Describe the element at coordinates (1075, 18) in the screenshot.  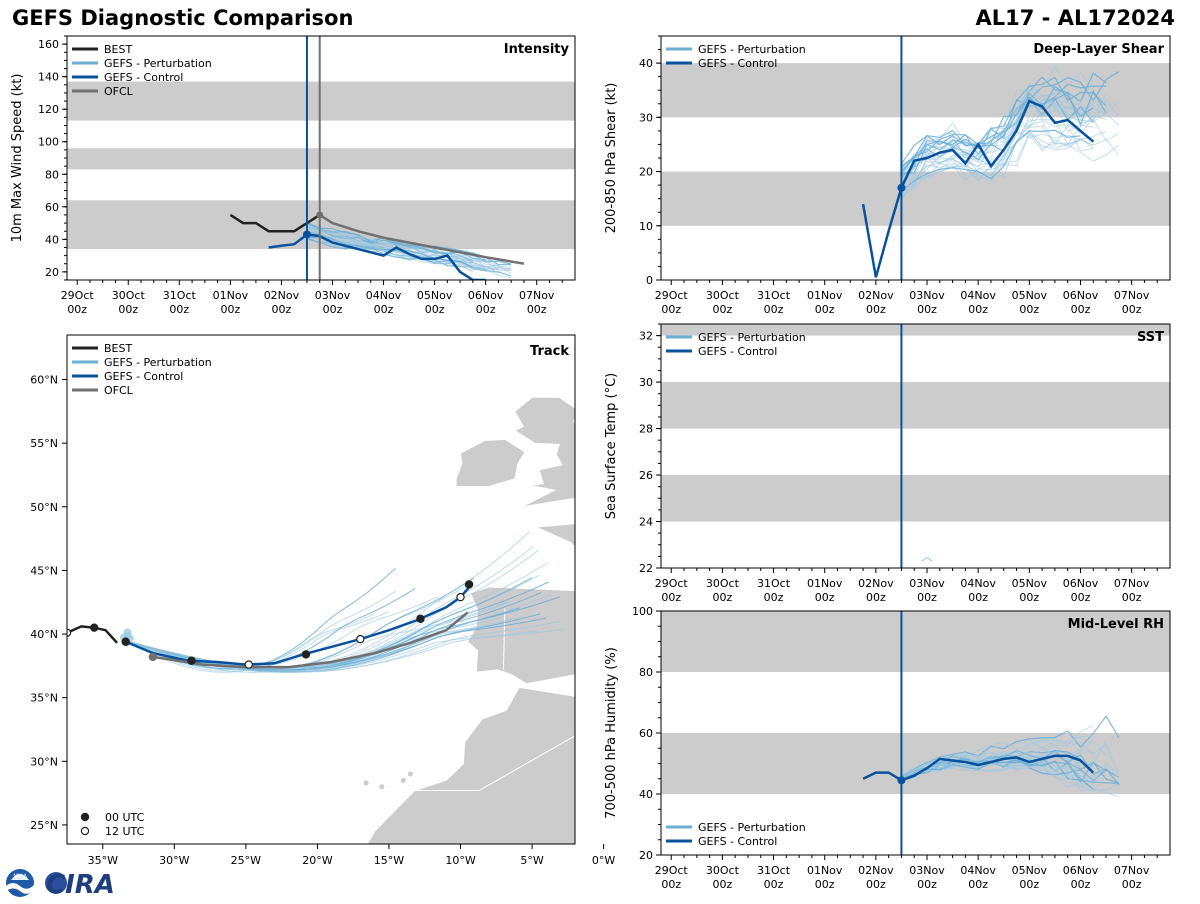
I see `storm-id: AL17 - AL172024` at that location.